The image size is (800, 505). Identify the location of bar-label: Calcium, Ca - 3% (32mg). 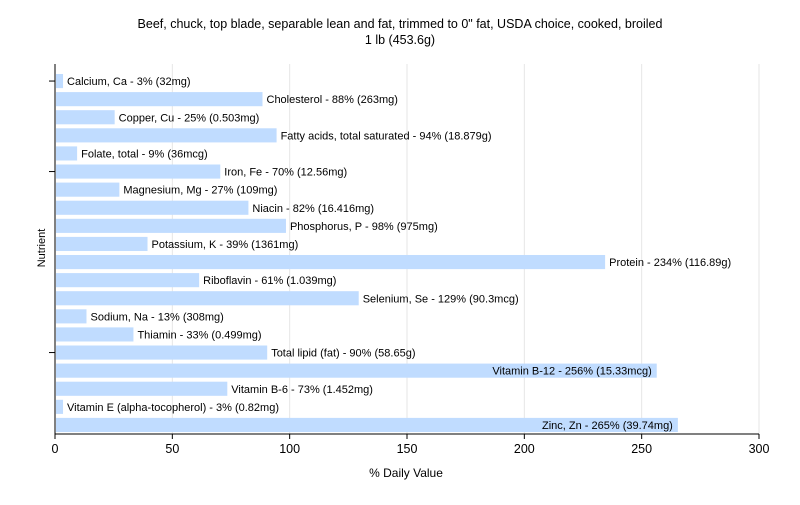
(128, 82).